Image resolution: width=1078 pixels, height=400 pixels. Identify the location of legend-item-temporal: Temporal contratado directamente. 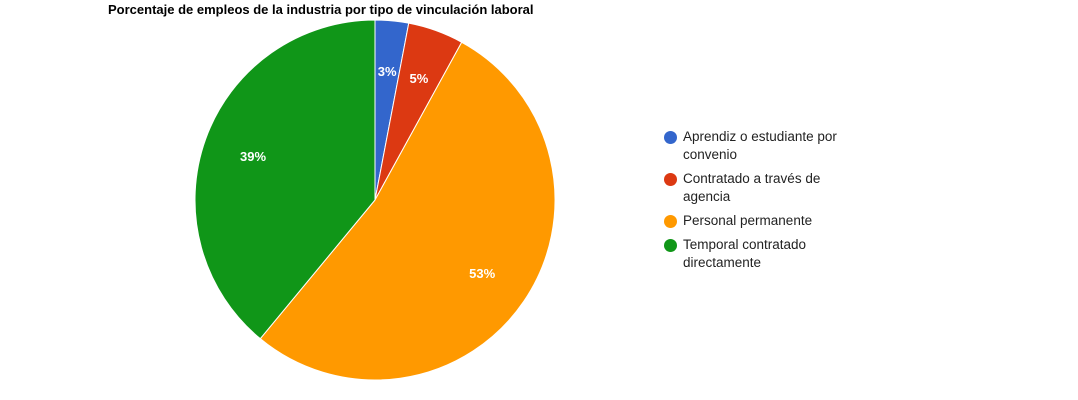
(764, 254).